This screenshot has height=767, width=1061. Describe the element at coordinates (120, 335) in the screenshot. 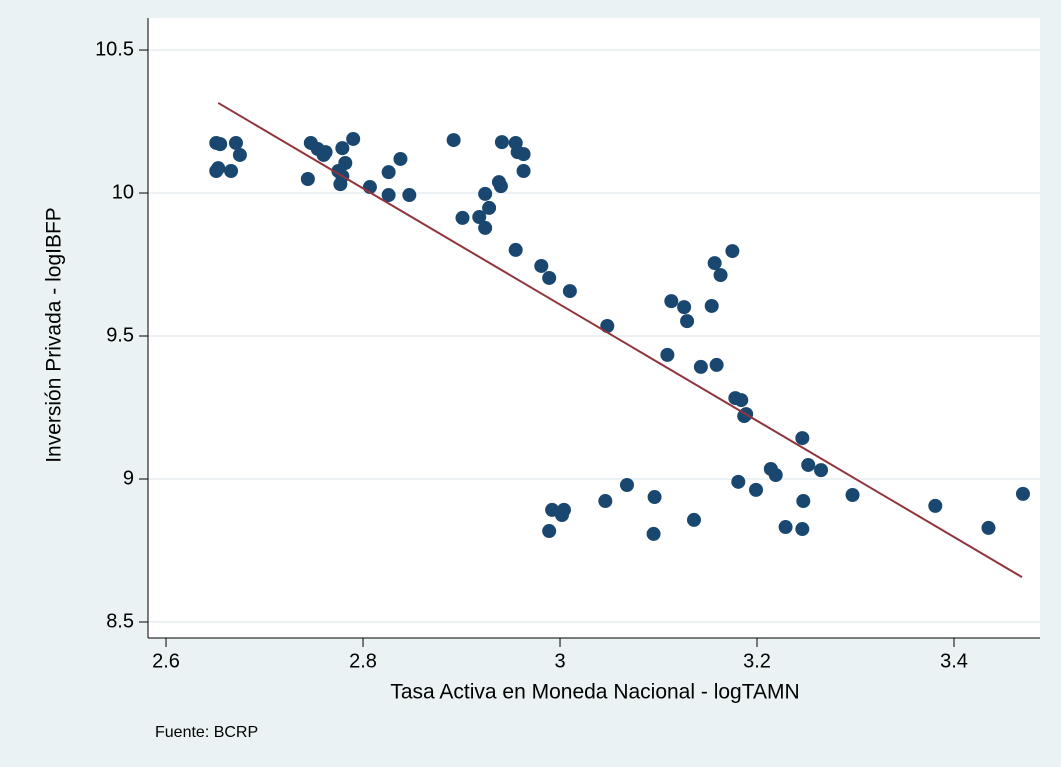

I see `y-tick-label: 9.5` at that location.